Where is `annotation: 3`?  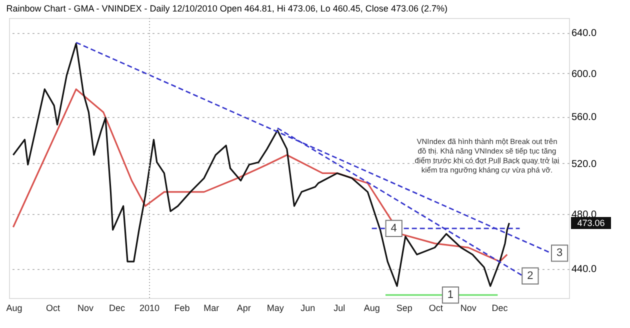 annotation: 3 is located at coordinates (559, 253).